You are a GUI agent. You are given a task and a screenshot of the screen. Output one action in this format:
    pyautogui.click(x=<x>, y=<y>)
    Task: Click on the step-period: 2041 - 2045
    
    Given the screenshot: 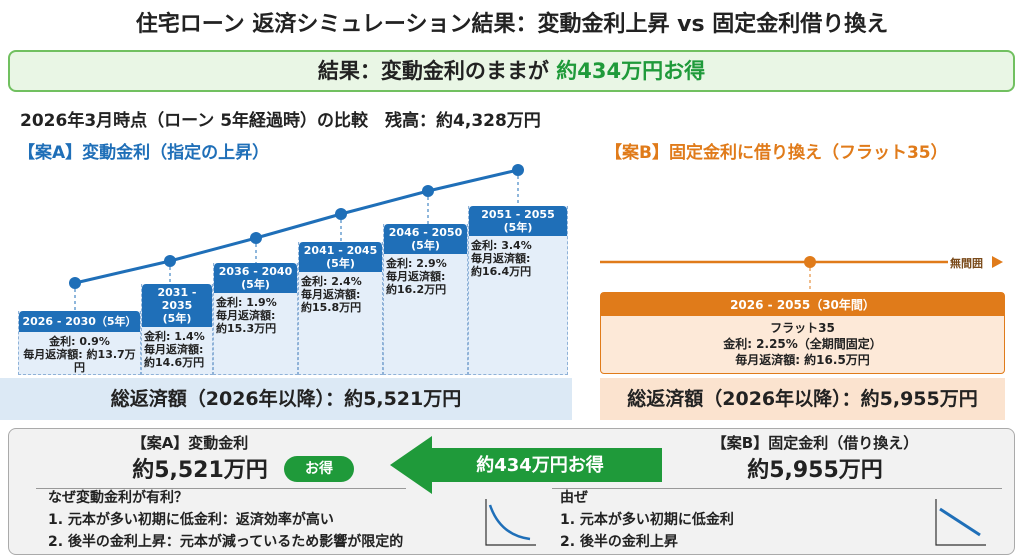 What is the action you would take?
    pyautogui.click(x=340, y=250)
    